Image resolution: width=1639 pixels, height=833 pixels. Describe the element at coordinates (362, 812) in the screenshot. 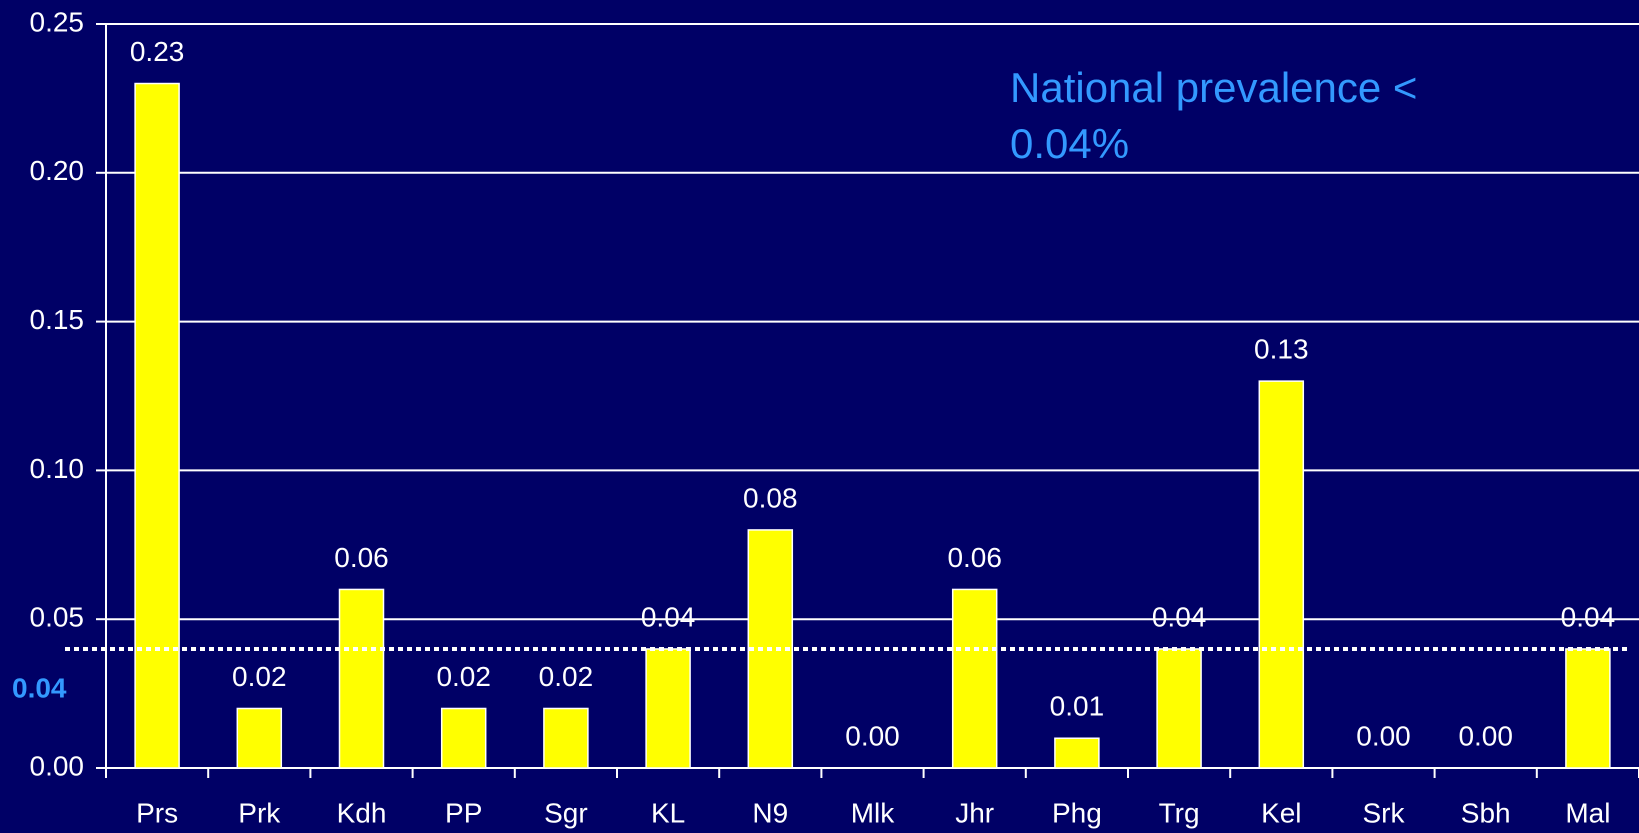

I see `x-tick-label: Kdh` at that location.